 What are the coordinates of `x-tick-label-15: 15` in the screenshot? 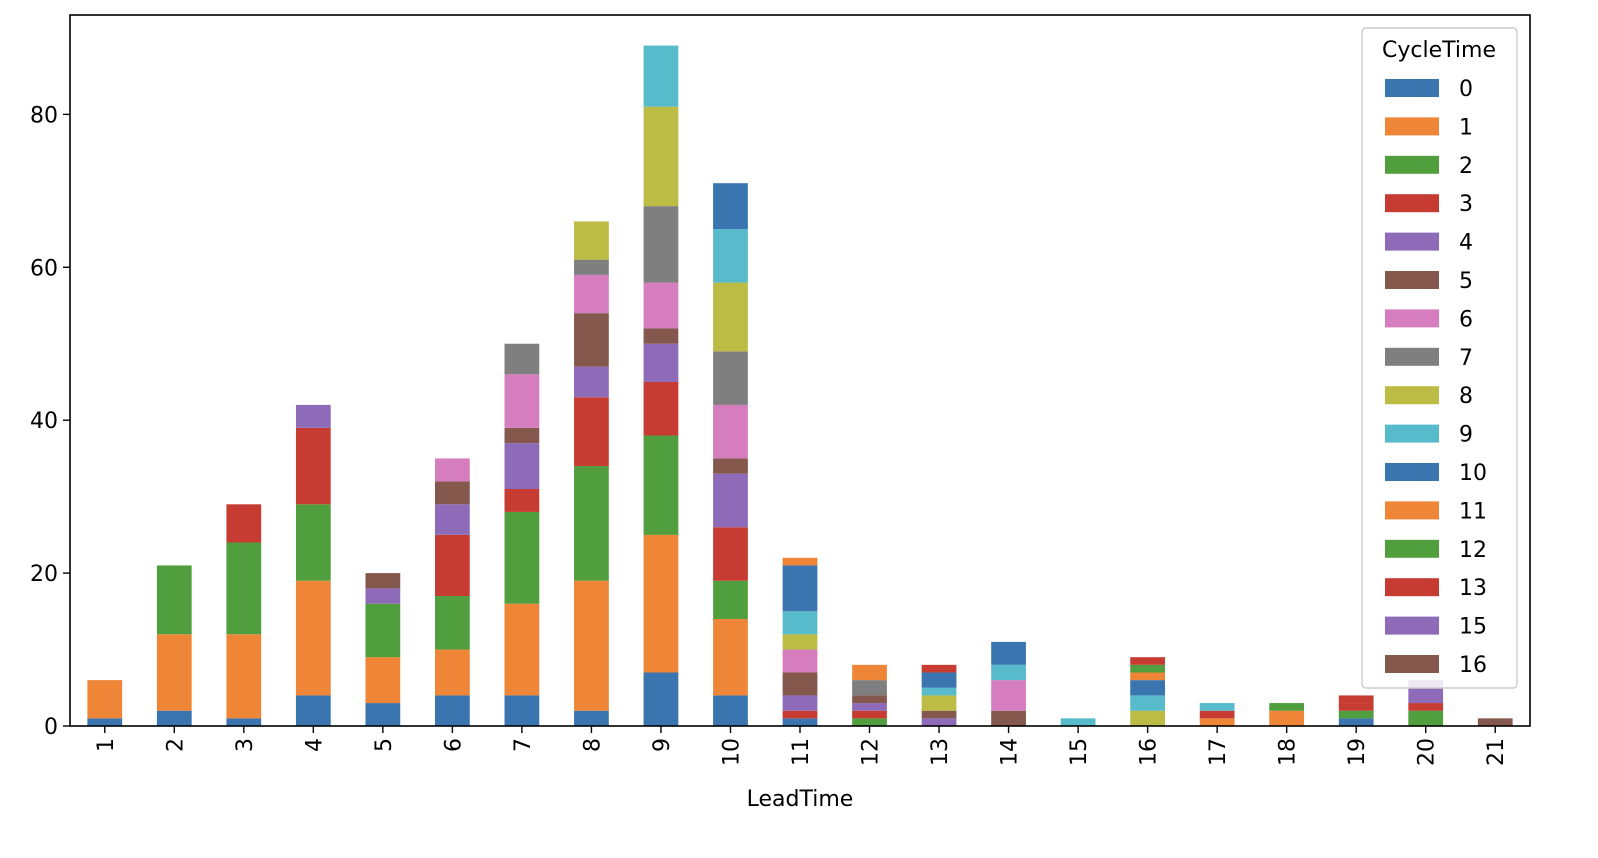 It's located at (1079, 752).